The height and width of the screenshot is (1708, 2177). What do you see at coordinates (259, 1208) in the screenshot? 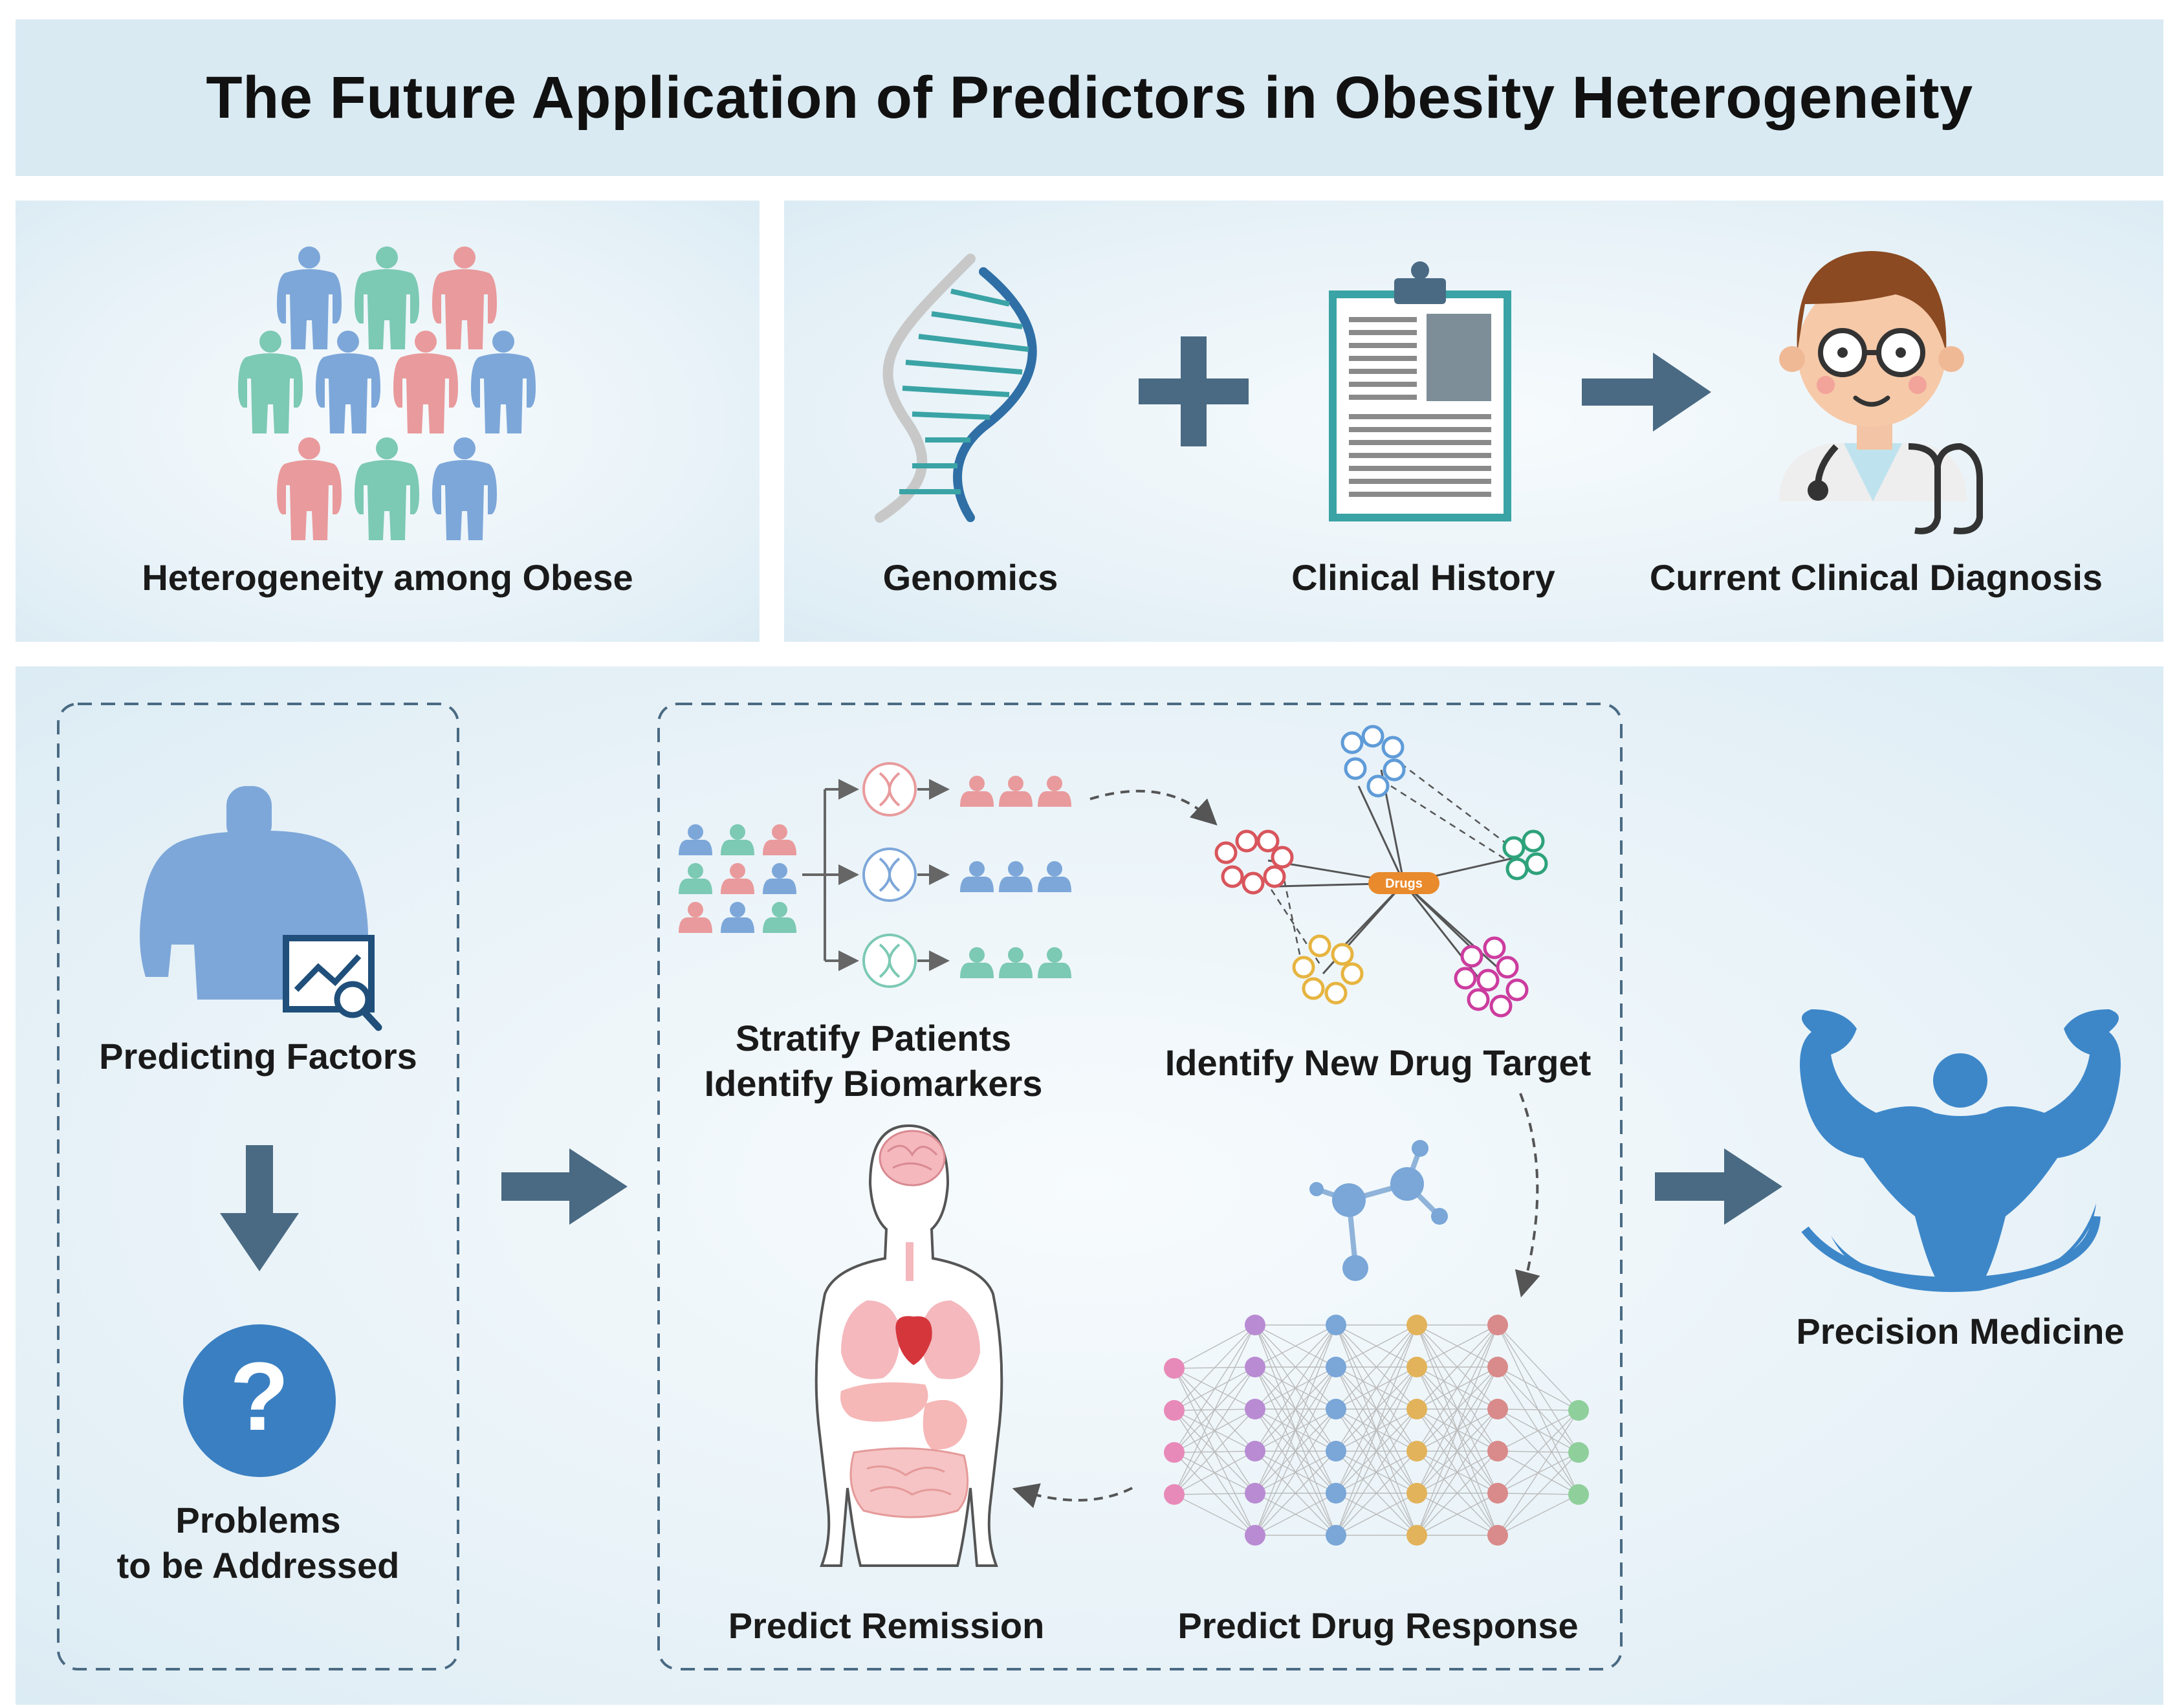
I see `arrow-down-icon` at bounding box center [259, 1208].